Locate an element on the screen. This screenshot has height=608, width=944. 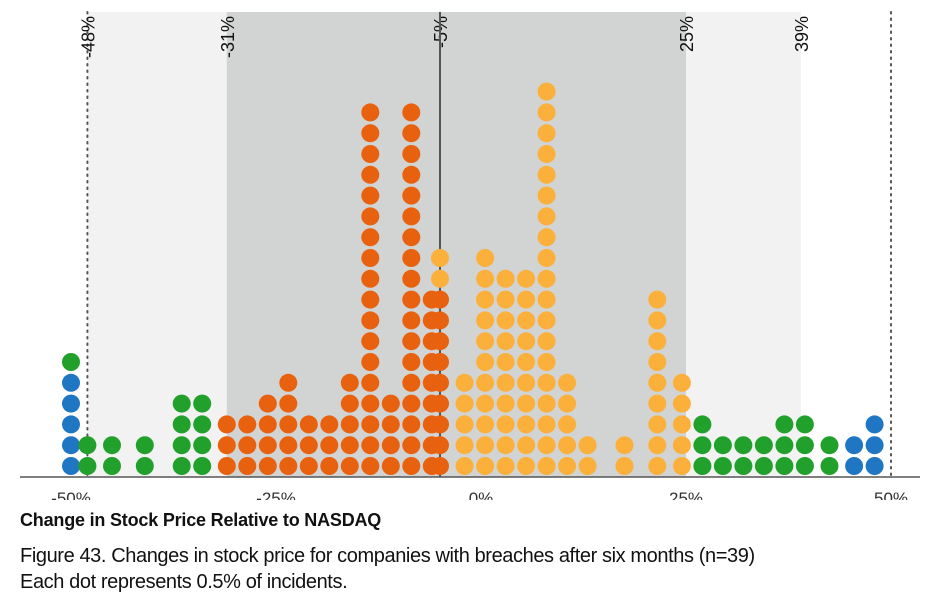
x-tick-label: -50% is located at coordinates (71, 494).